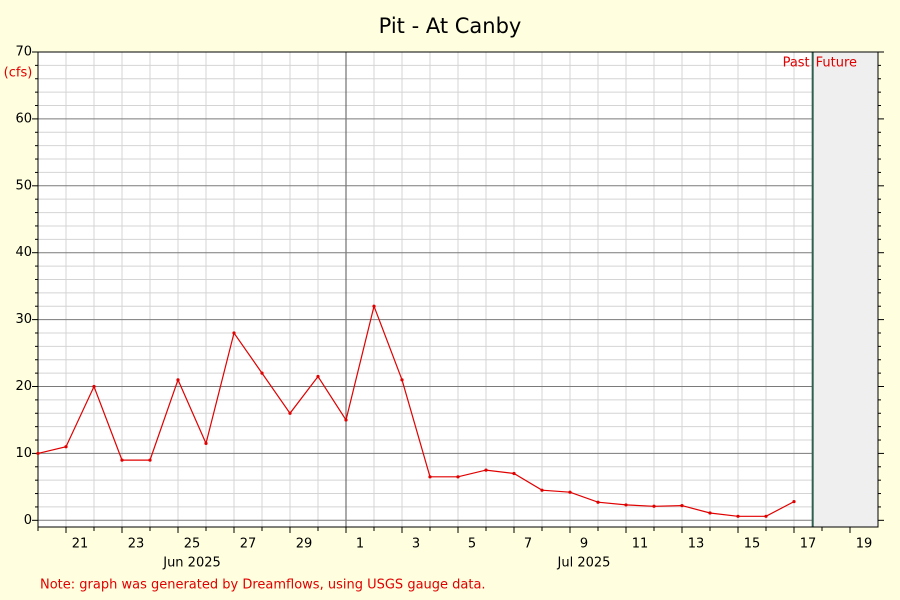  What do you see at coordinates (23, 386) in the screenshot?
I see `y-tick-label: 20` at bounding box center [23, 386].